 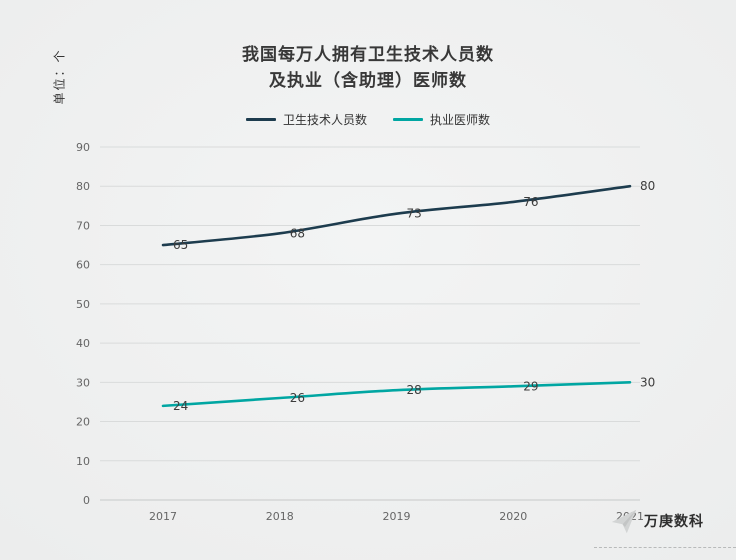 I want to click on legend-swatch-physicians, so click(x=408, y=119).